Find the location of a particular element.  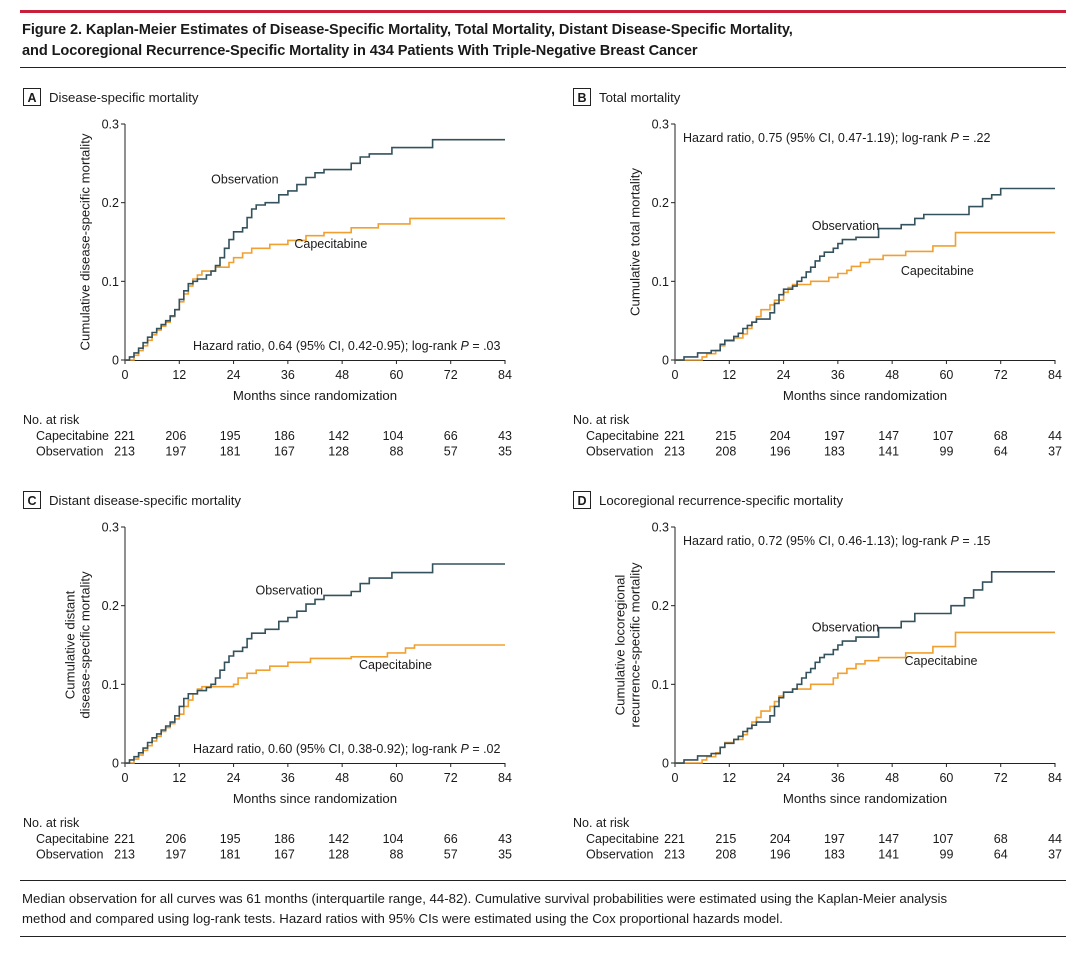

y-axis-label: Cumulative distant is located at coordinates (70, 644).